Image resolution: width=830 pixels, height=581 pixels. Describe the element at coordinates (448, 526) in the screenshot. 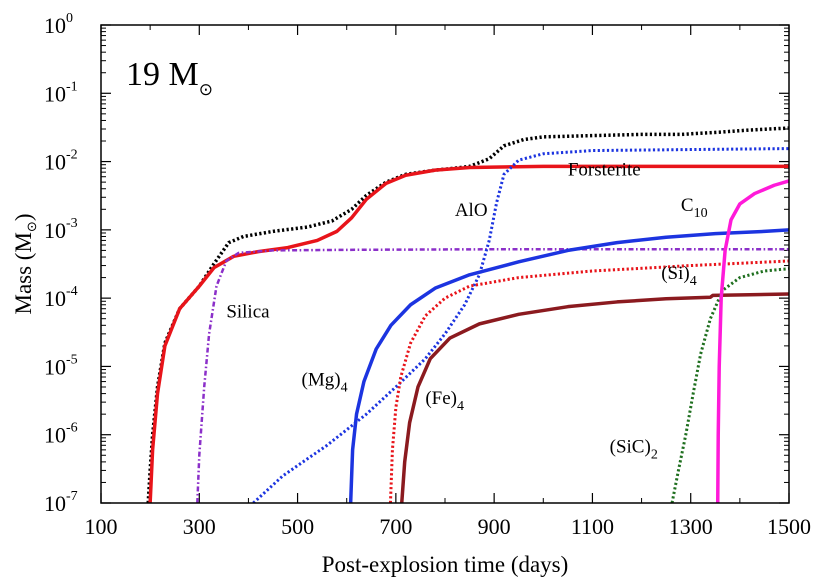

I see `x-tick-labels: 100 300 500 700 900 1100 1300 1500` at that location.